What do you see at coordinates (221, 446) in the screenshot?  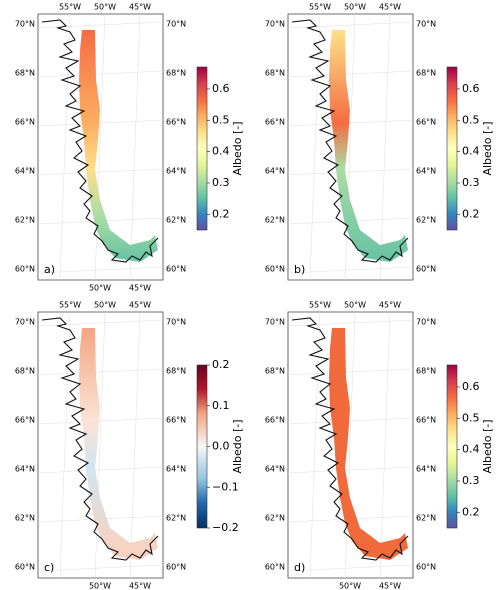 I see `colorbar-tick-label: 0.0` at bounding box center [221, 446].